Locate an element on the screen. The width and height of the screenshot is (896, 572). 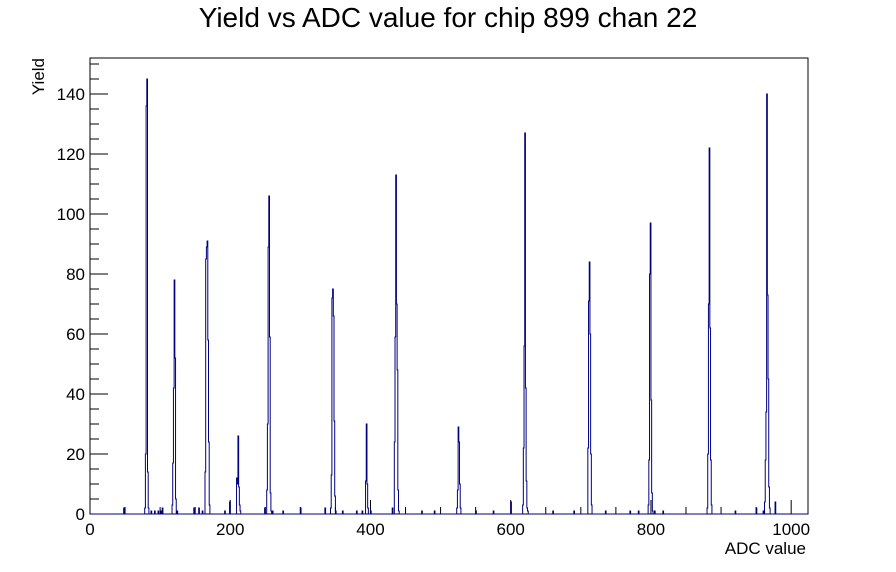
y-tick-label: 0 is located at coordinates (80, 514).